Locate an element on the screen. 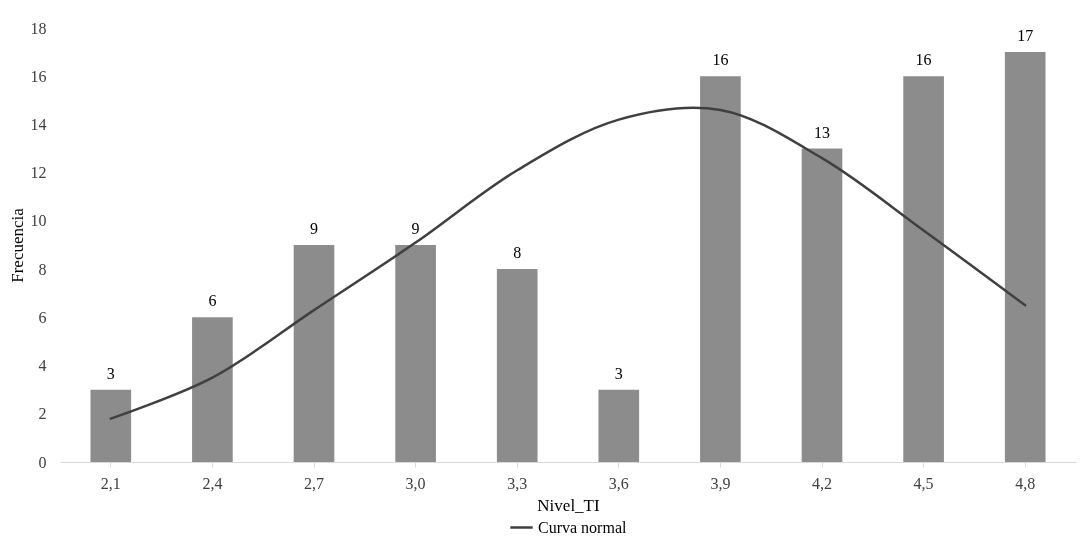 Image resolution: width=1084 pixels, height=540 pixels. x-tick-label: 3,3 is located at coordinates (517, 483).